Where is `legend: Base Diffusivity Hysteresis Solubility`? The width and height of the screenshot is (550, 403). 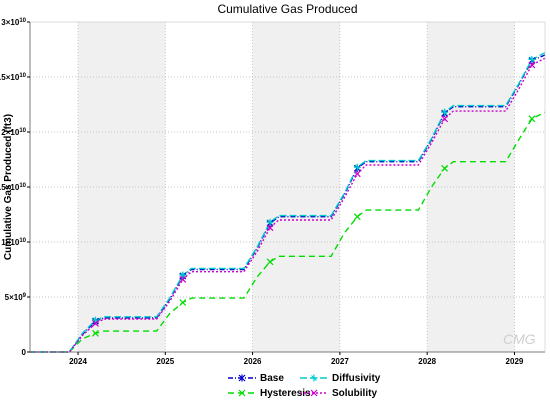
legend: Base Diffusivity Hysteresis Solubility is located at coordinates (304, 386).